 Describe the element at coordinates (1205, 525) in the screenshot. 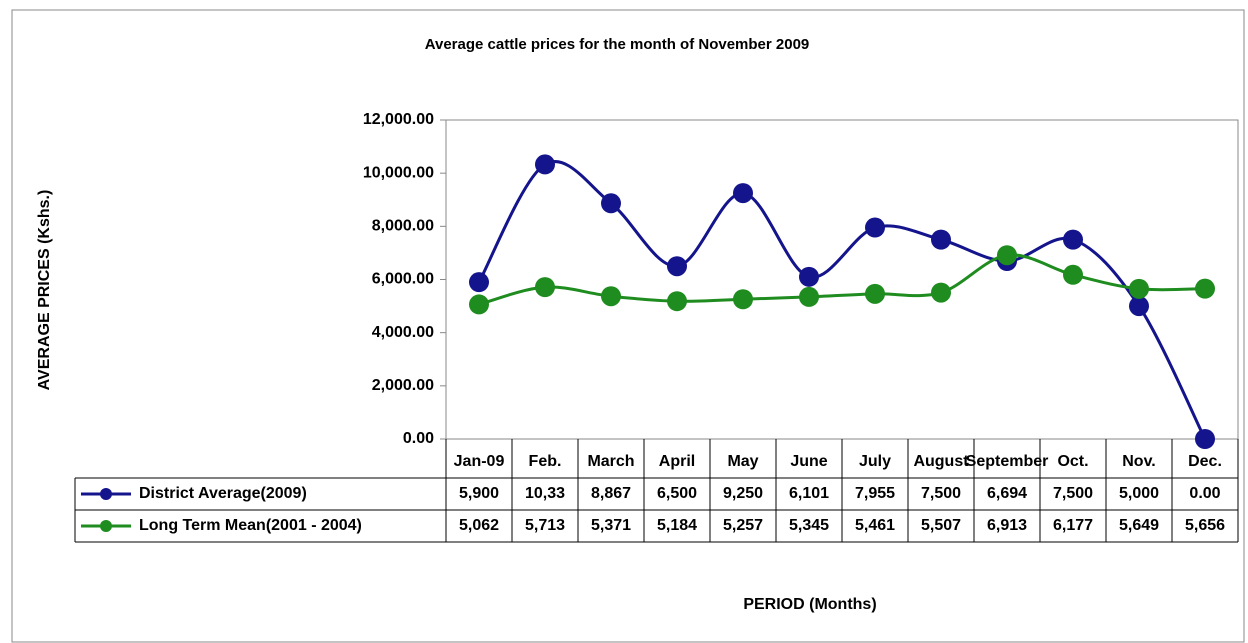

I see `table-value: 5,656` at that location.